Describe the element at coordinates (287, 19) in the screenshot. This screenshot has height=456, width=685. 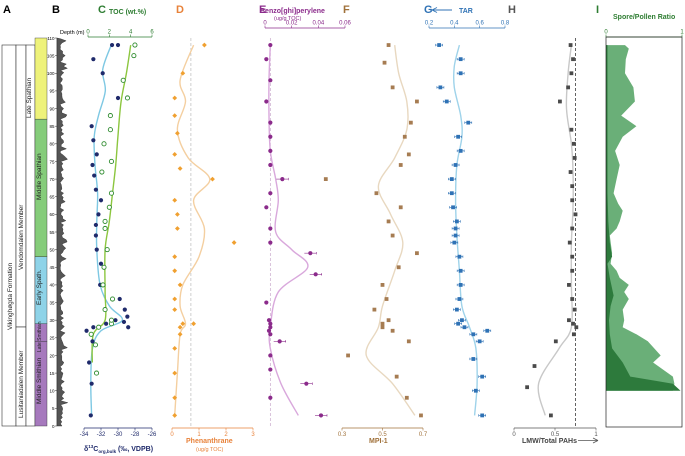
I see `bghip-unit: (ug/g TOC)` at that location.